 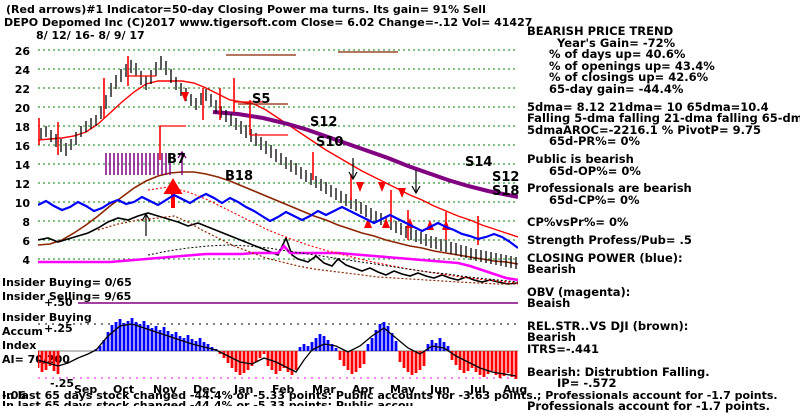 What do you see at coordinates (26, 241) in the screenshot?
I see `price-axis-tick: 6` at bounding box center [26, 241].